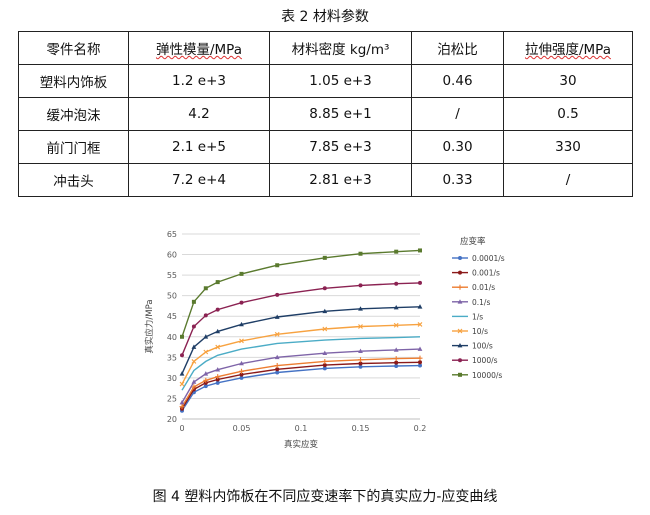 This screenshot has width=650, height=515. What do you see at coordinates (568, 81) in the screenshot?
I see `table-cell: 30` at bounding box center [568, 81].